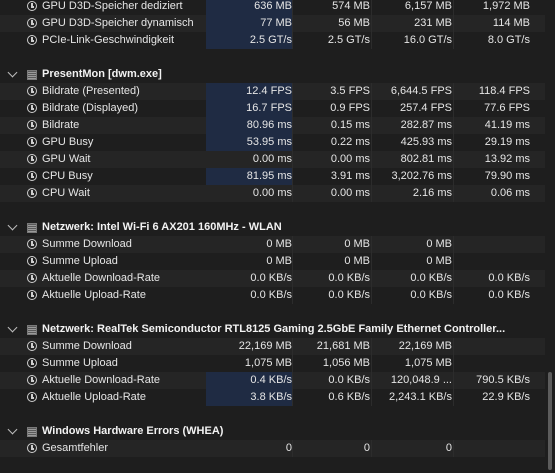  What do you see at coordinates (249, 91) in the screenshot?
I see `current-value: 12.4 FPS` at bounding box center [249, 91].